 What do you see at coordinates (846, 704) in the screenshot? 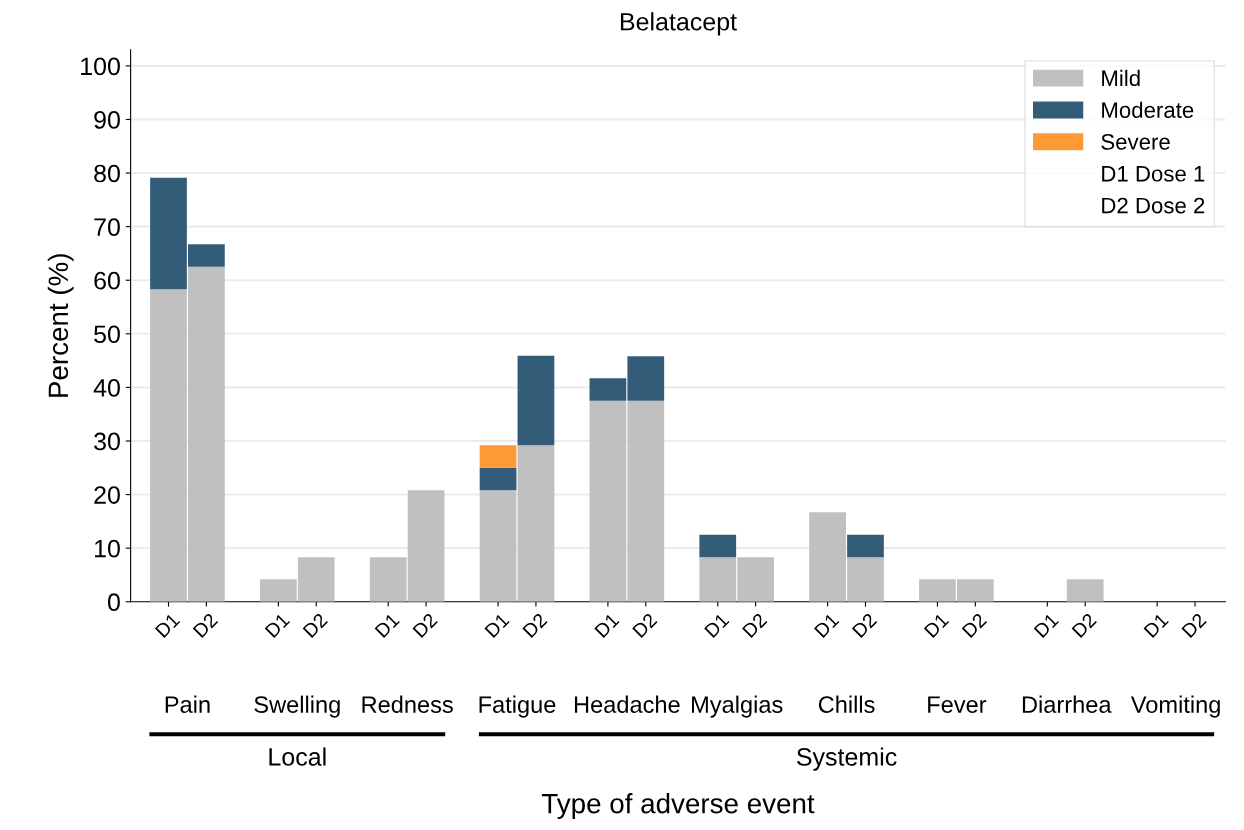
I see `text: Chills` at bounding box center [846, 704].